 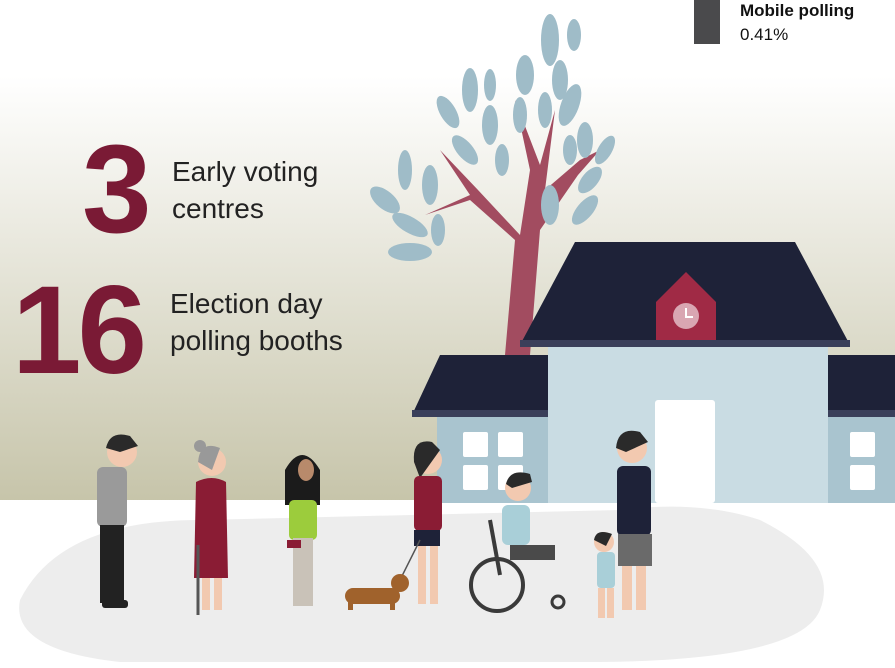 I want to click on stat-label: Election day, so click(x=246, y=303).